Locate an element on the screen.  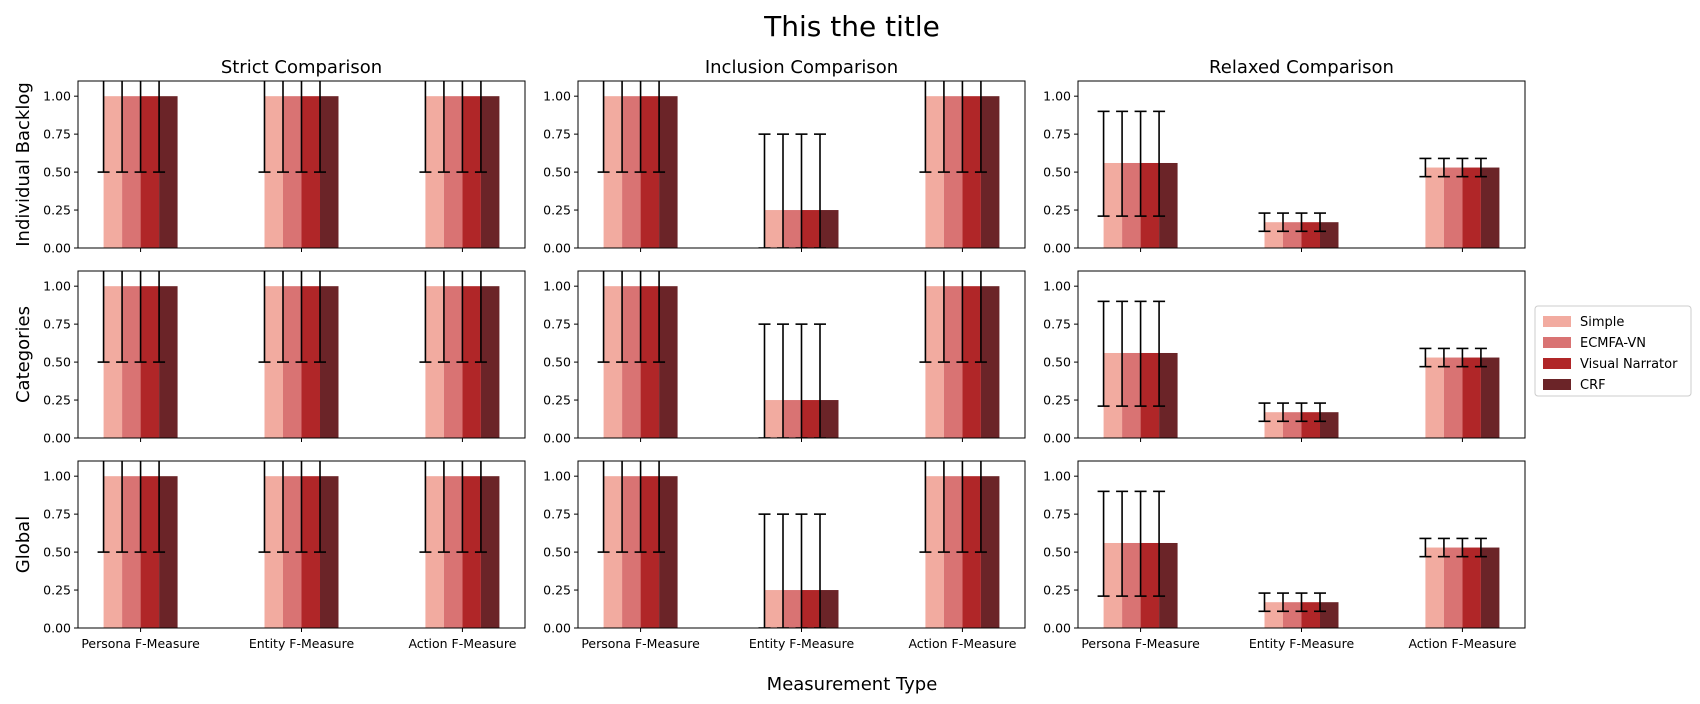
subplot-panel: 0.00 0.25 0.50 0.75 1.00 is located at coordinates (1284, 358).